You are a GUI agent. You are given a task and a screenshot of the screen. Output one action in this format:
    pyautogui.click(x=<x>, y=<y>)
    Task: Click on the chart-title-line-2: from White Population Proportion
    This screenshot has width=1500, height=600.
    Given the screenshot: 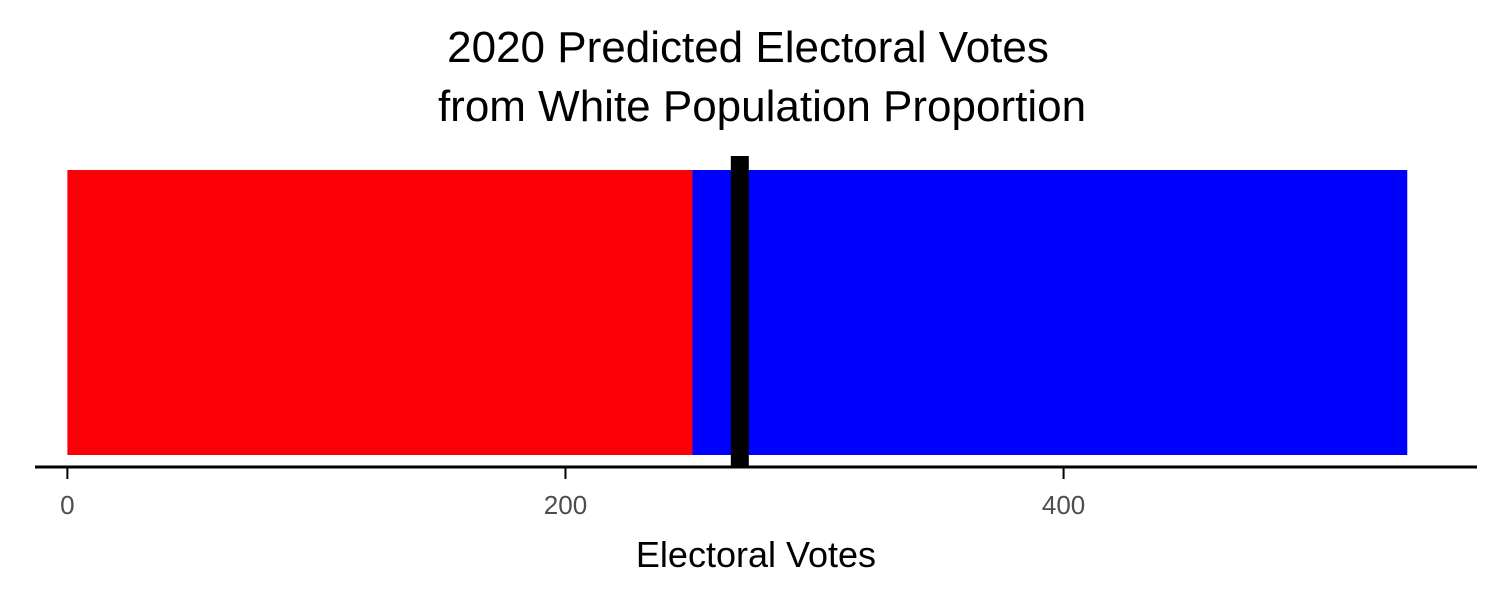 What is the action you would take?
    pyautogui.click(x=762, y=106)
    